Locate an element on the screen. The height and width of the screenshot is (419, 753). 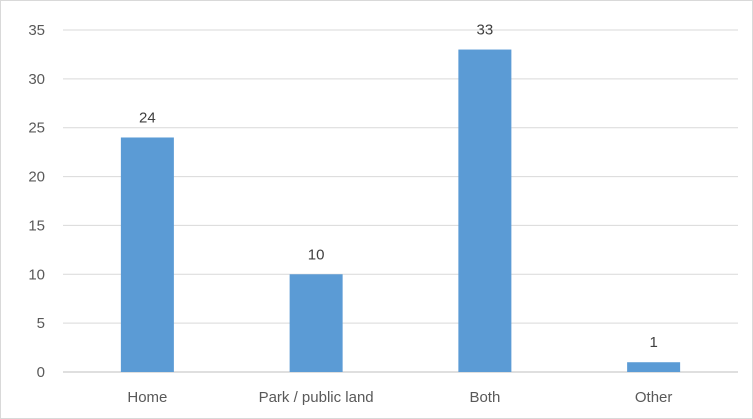
data-label: 24 is located at coordinates (147, 117).